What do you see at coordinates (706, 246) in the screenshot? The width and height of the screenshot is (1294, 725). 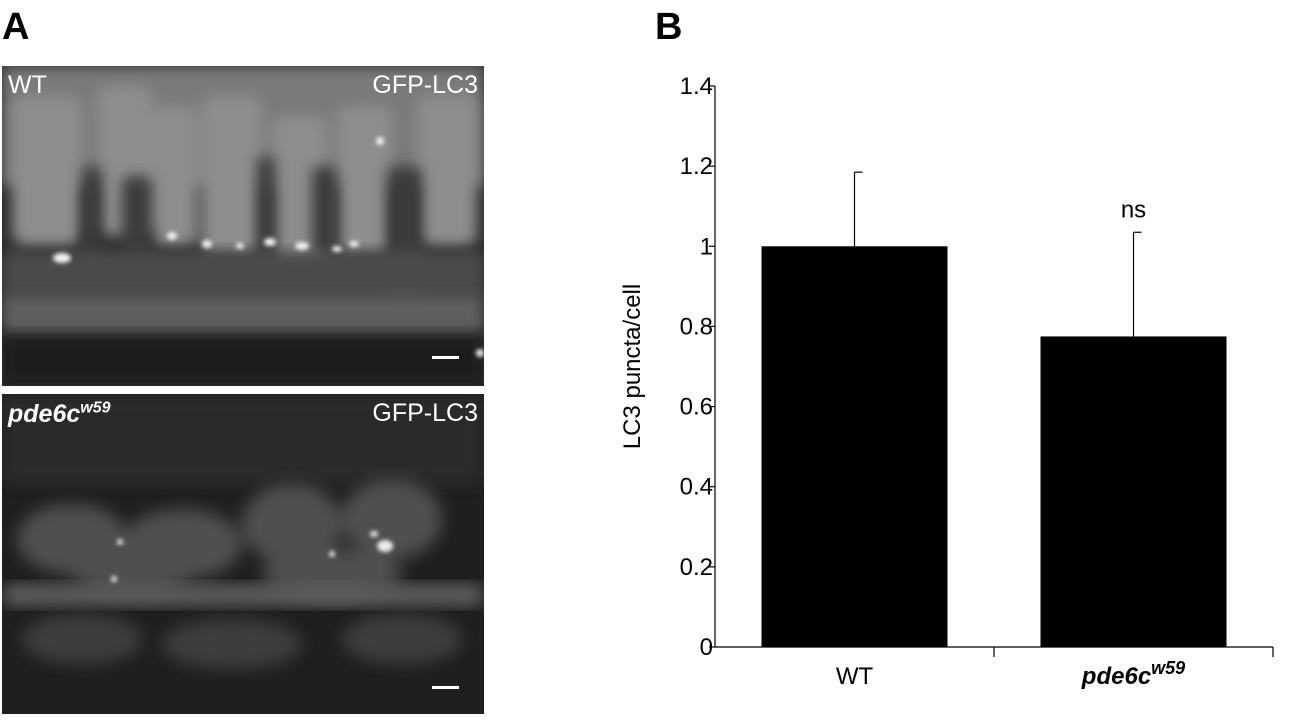 I see `y-tick-label: 1` at bounding box center [706, 246].